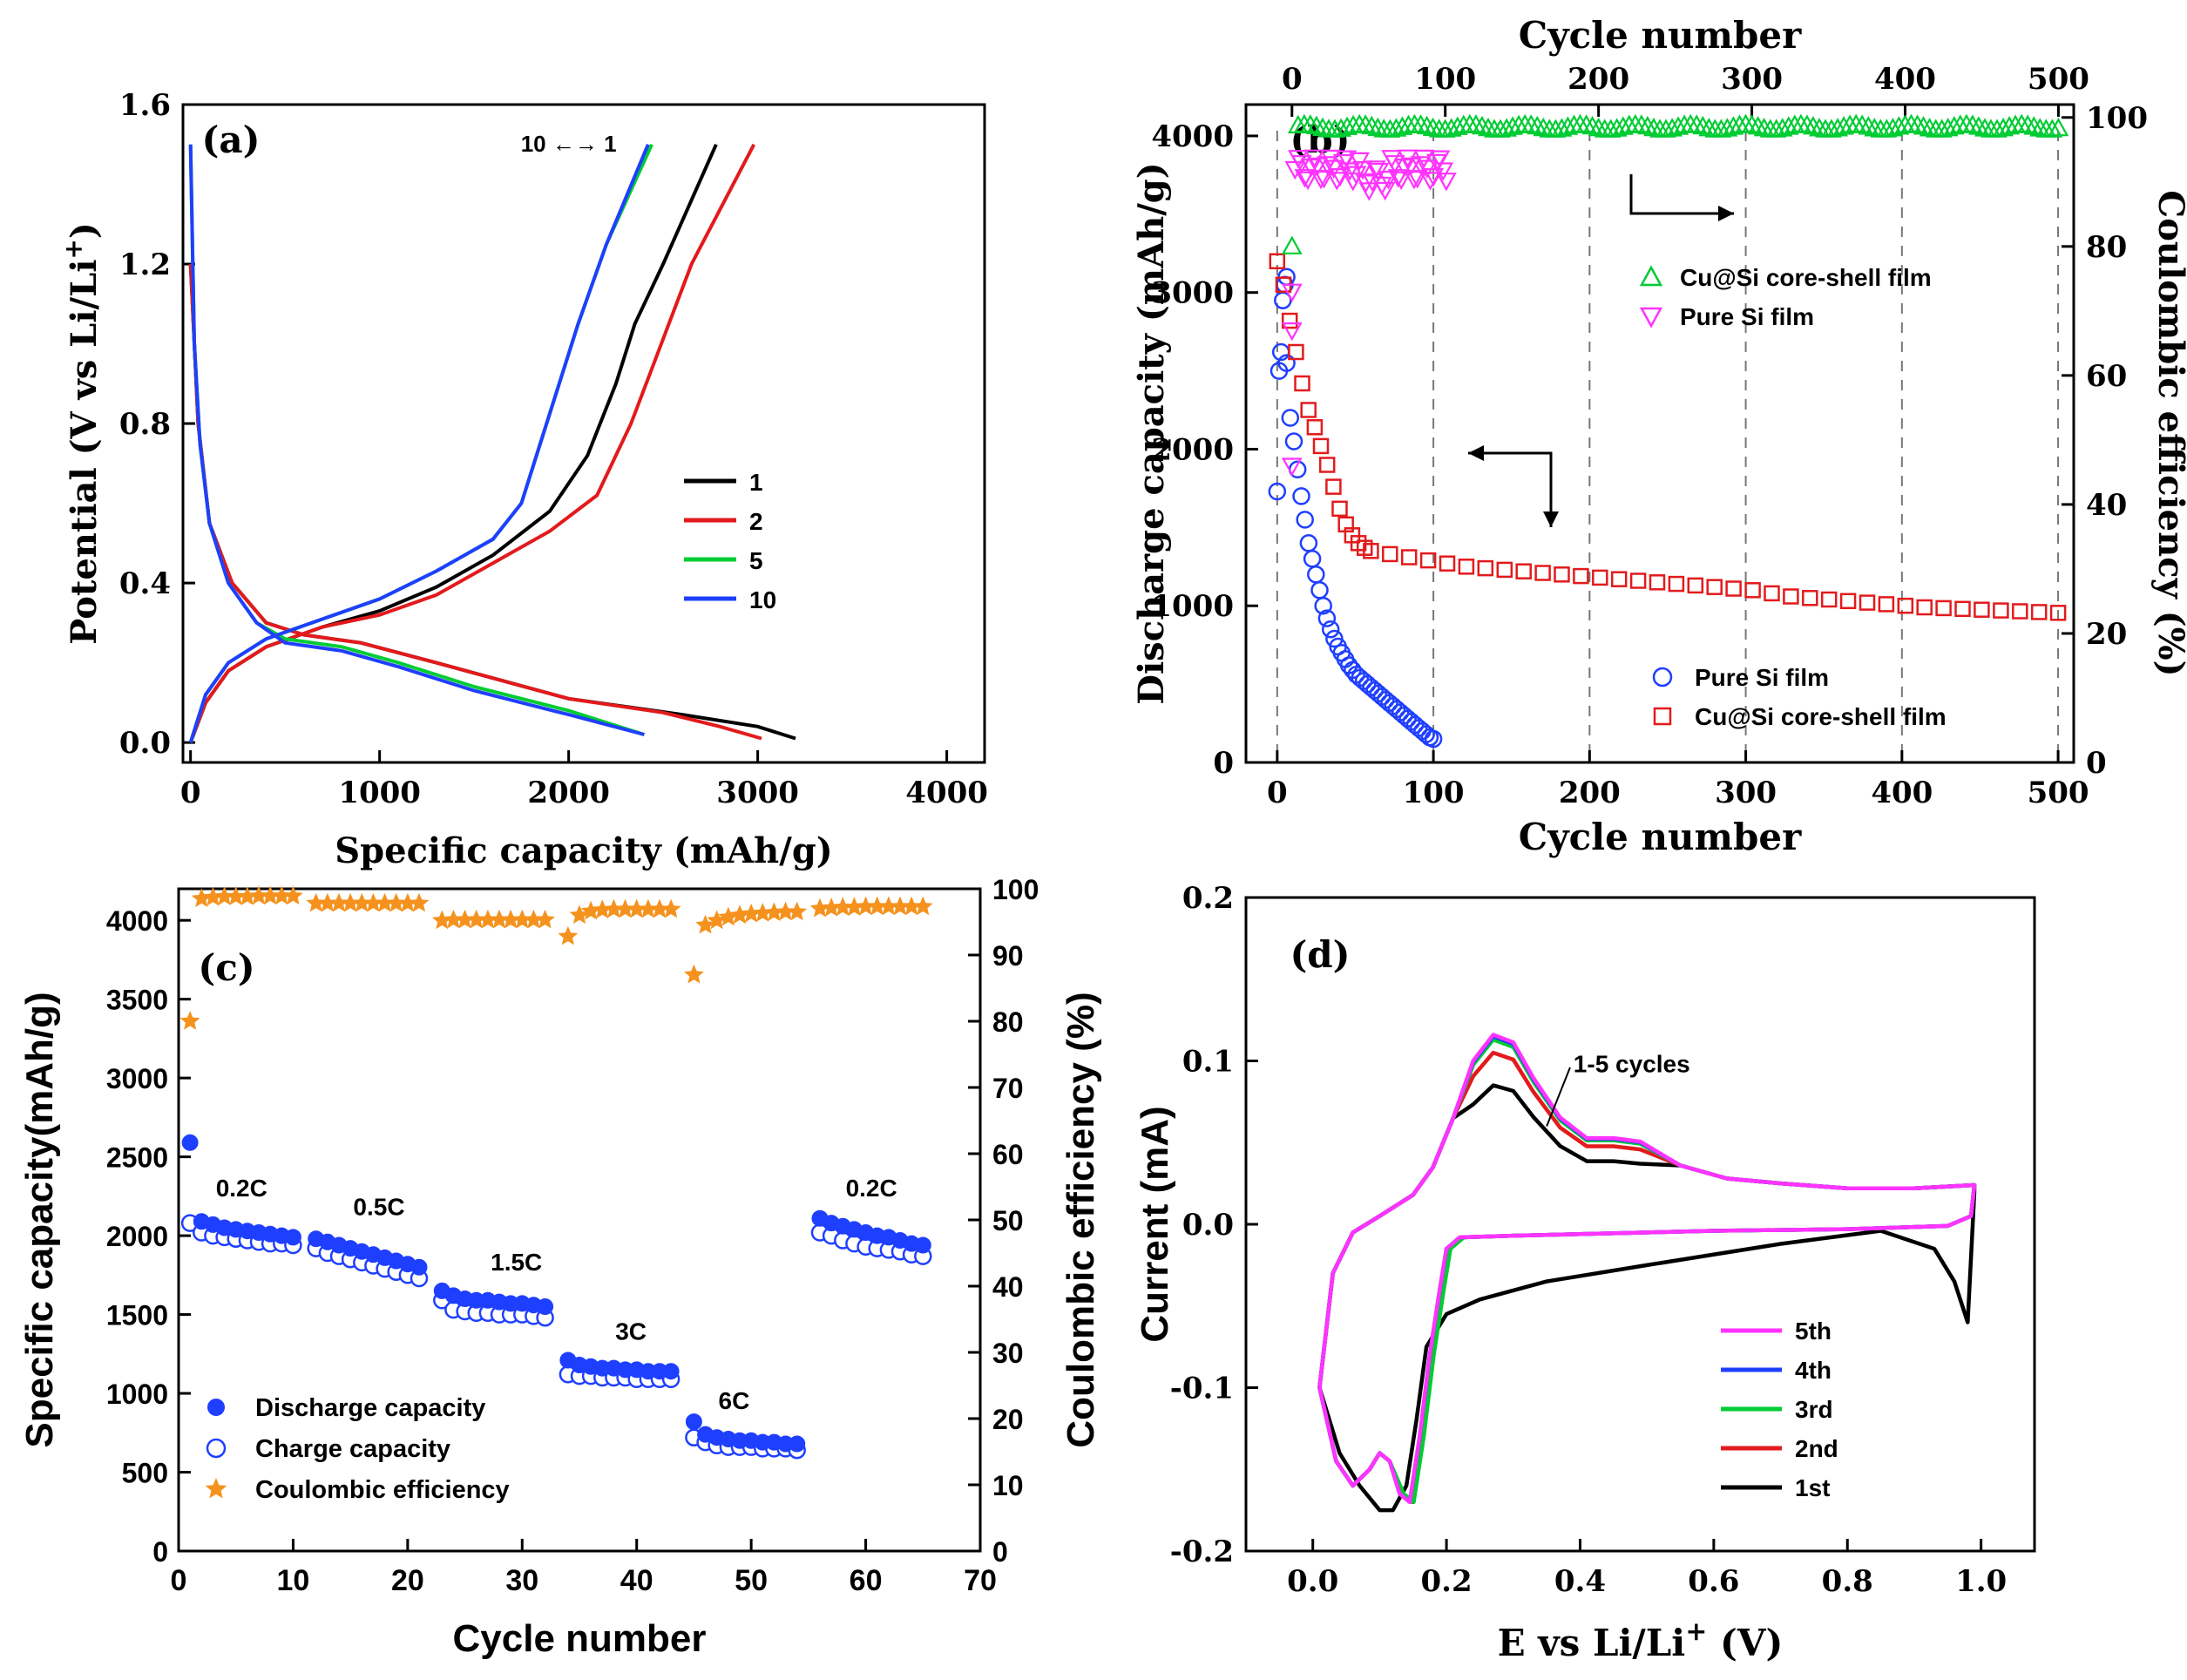 This screenshot has width=2187, height=1680. Describe the element at coordinates (1445, 79) in the screenshot. I see `panel-b-topxtick-label: 100` at that location.